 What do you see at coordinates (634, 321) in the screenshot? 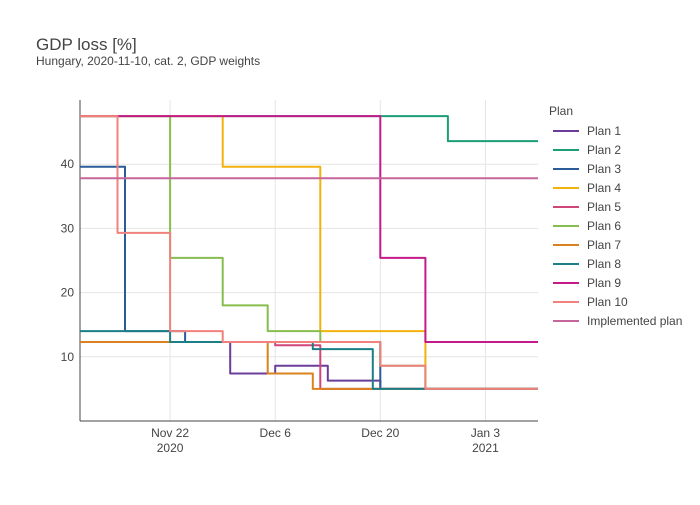
I see `legend-label: Implemented plan` at bounding box center [634, 321].